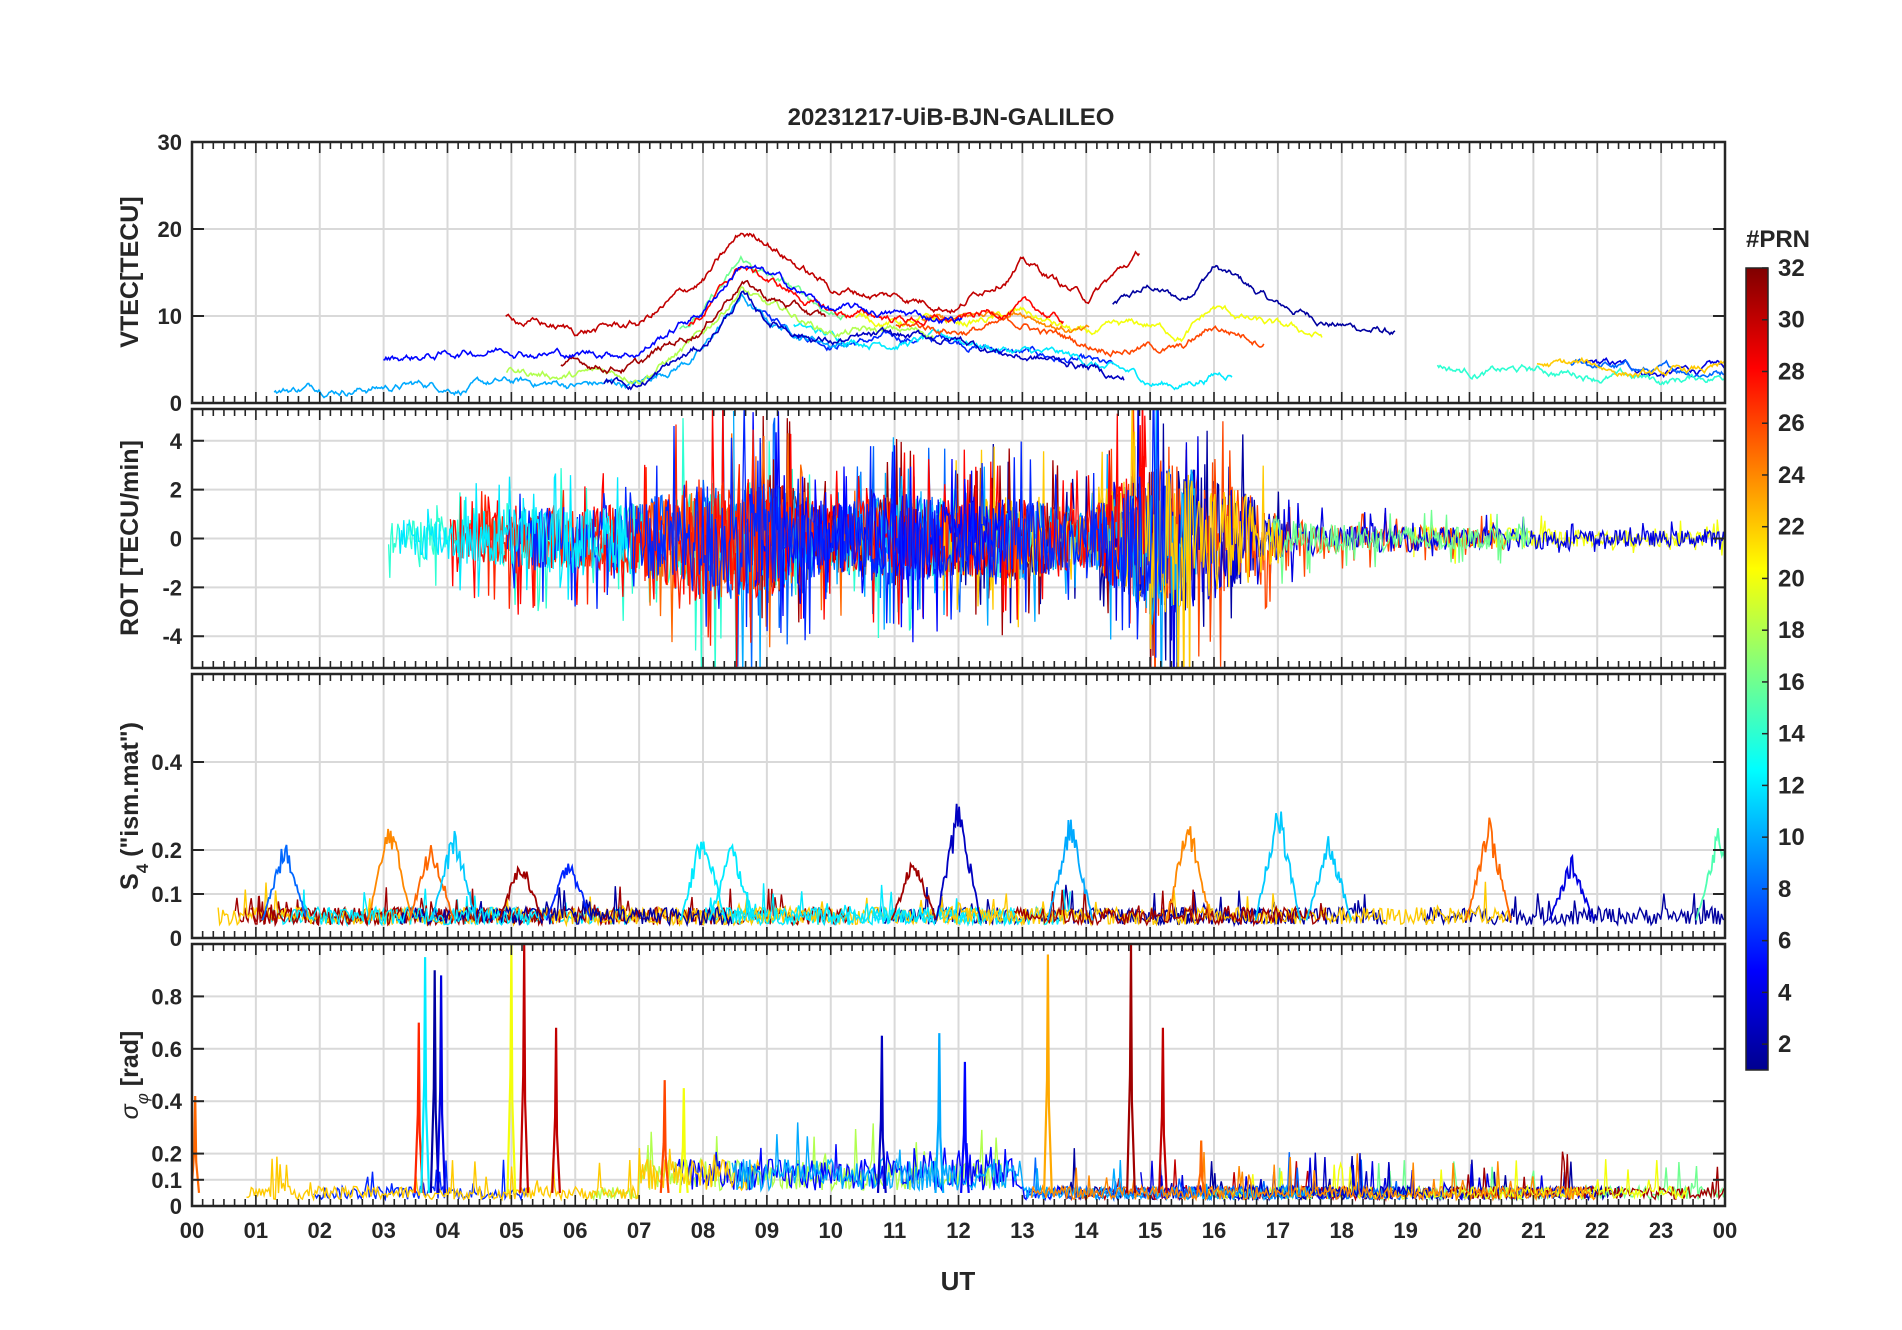 The image size is (1902, 1330). Describe the element at coordinates (1400, 546) in the screenshot. I see `rot-series-line` at that location.